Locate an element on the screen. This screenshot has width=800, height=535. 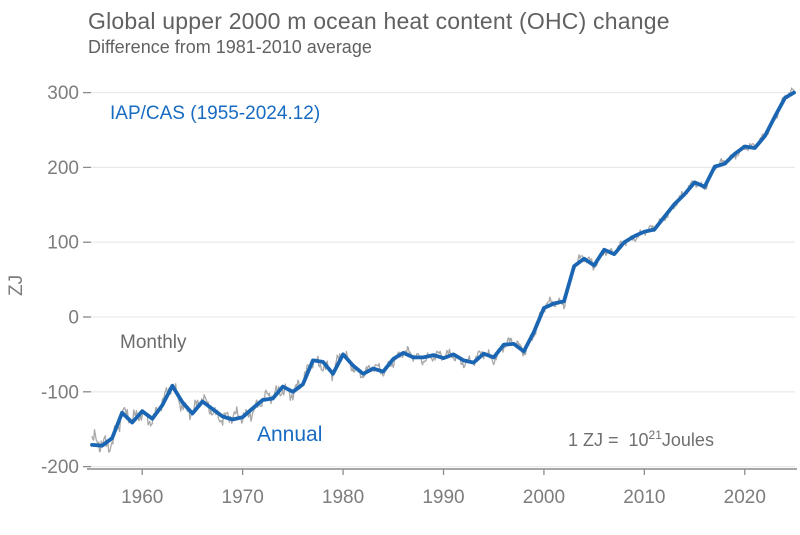
x-tick-label: 1980 is located at coordinates (343, 497).